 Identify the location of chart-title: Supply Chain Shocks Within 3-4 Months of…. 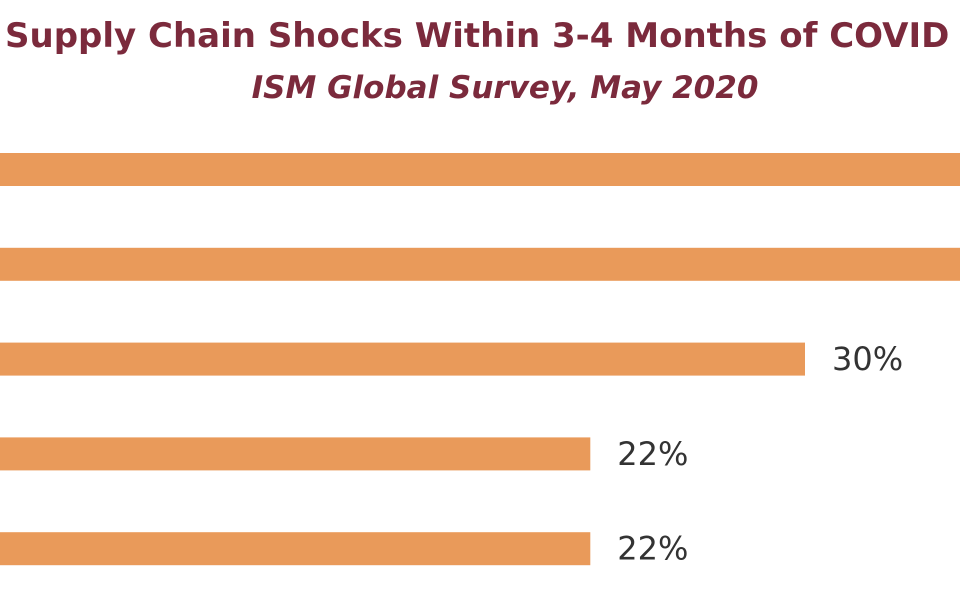
(477, 36).